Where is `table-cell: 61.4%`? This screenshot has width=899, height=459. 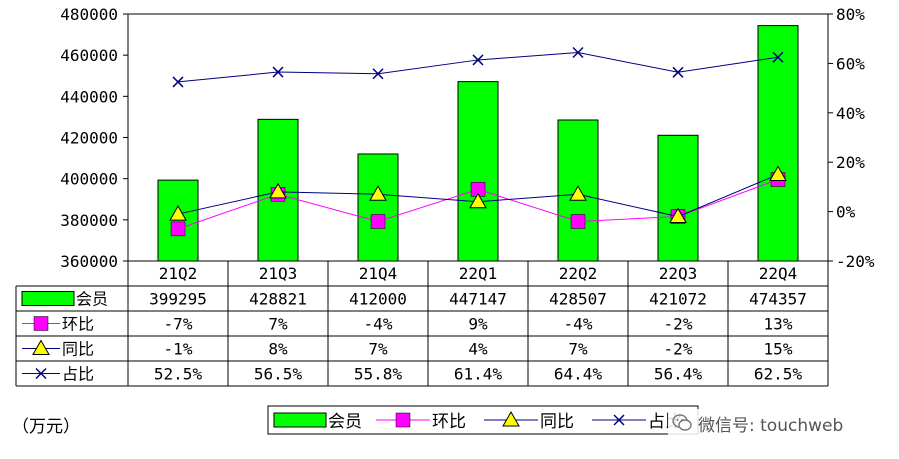 table-cell: 61.4% is located at coordinates (478, 374).